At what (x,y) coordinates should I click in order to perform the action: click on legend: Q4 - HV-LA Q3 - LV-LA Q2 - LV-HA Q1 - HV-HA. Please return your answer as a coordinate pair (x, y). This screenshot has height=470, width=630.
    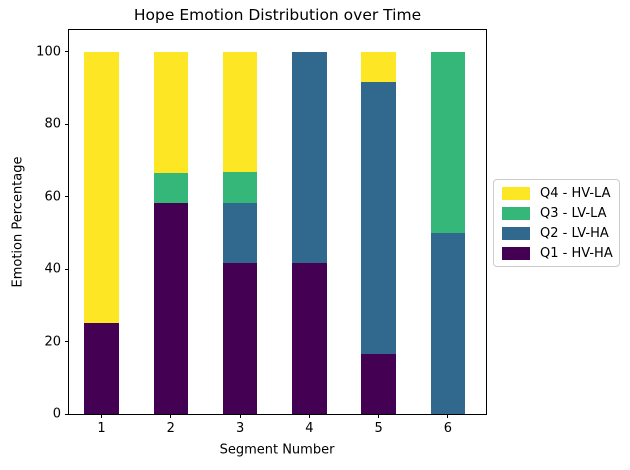
    Looking at the image, I should click on (556, 223).